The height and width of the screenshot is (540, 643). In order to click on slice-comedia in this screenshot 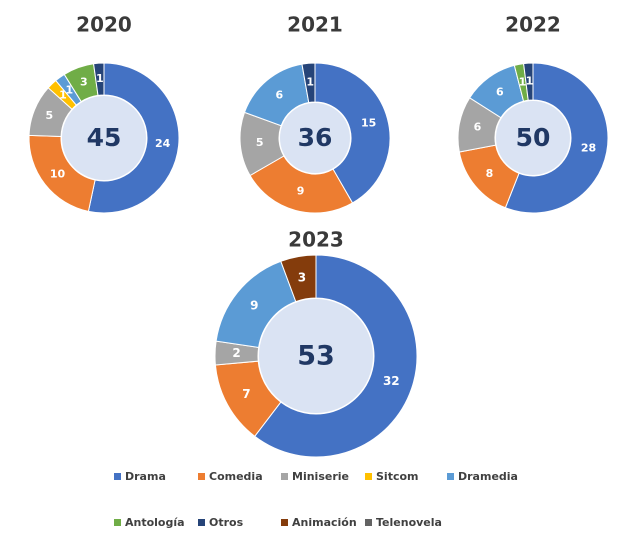, I will do `click(301, 184)`.